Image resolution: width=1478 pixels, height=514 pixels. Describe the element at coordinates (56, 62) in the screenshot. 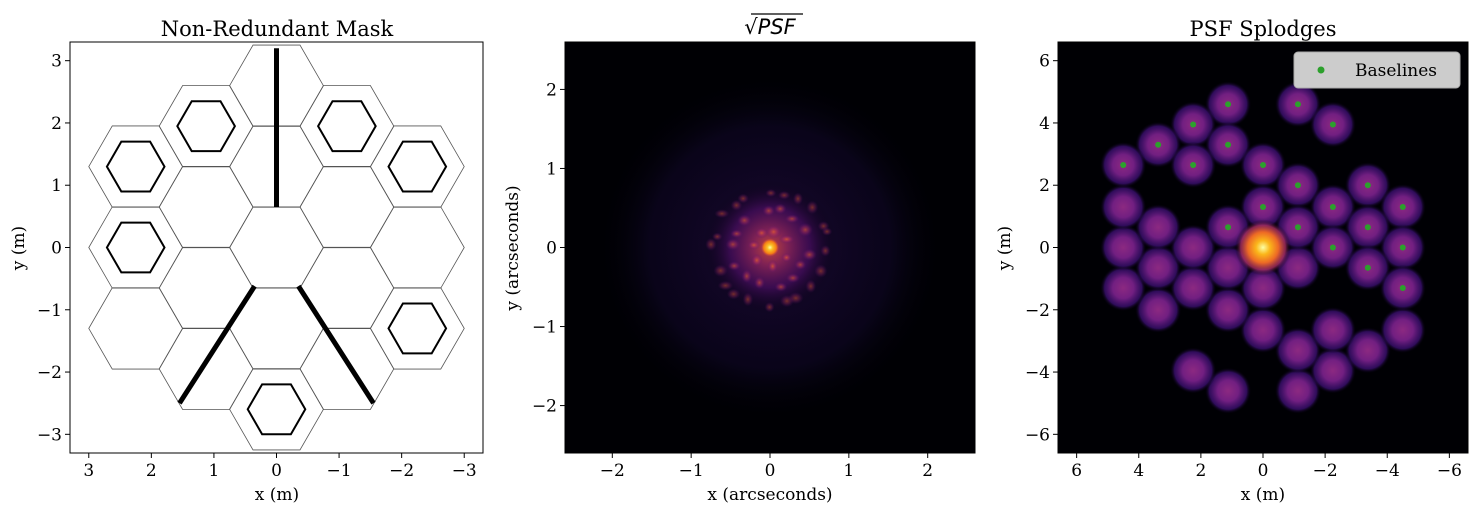

I see `mask-y-tick-label: 3` at that location.